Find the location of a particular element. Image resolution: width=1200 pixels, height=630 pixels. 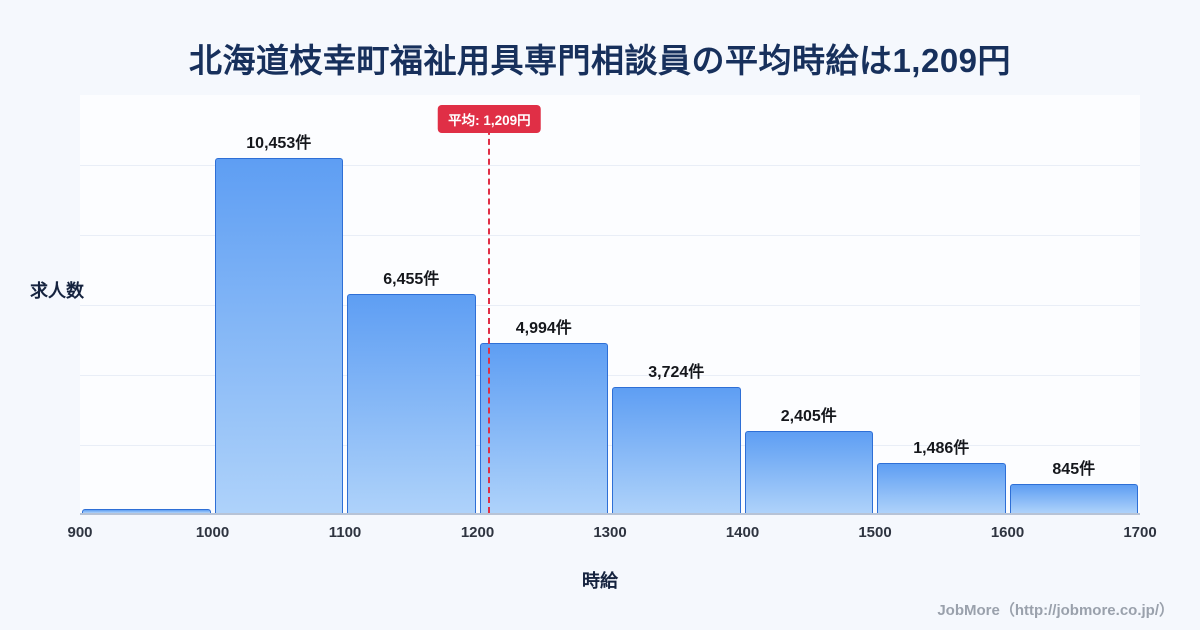

bar-count-label: 845件 is located at coordinates (1074, 470).